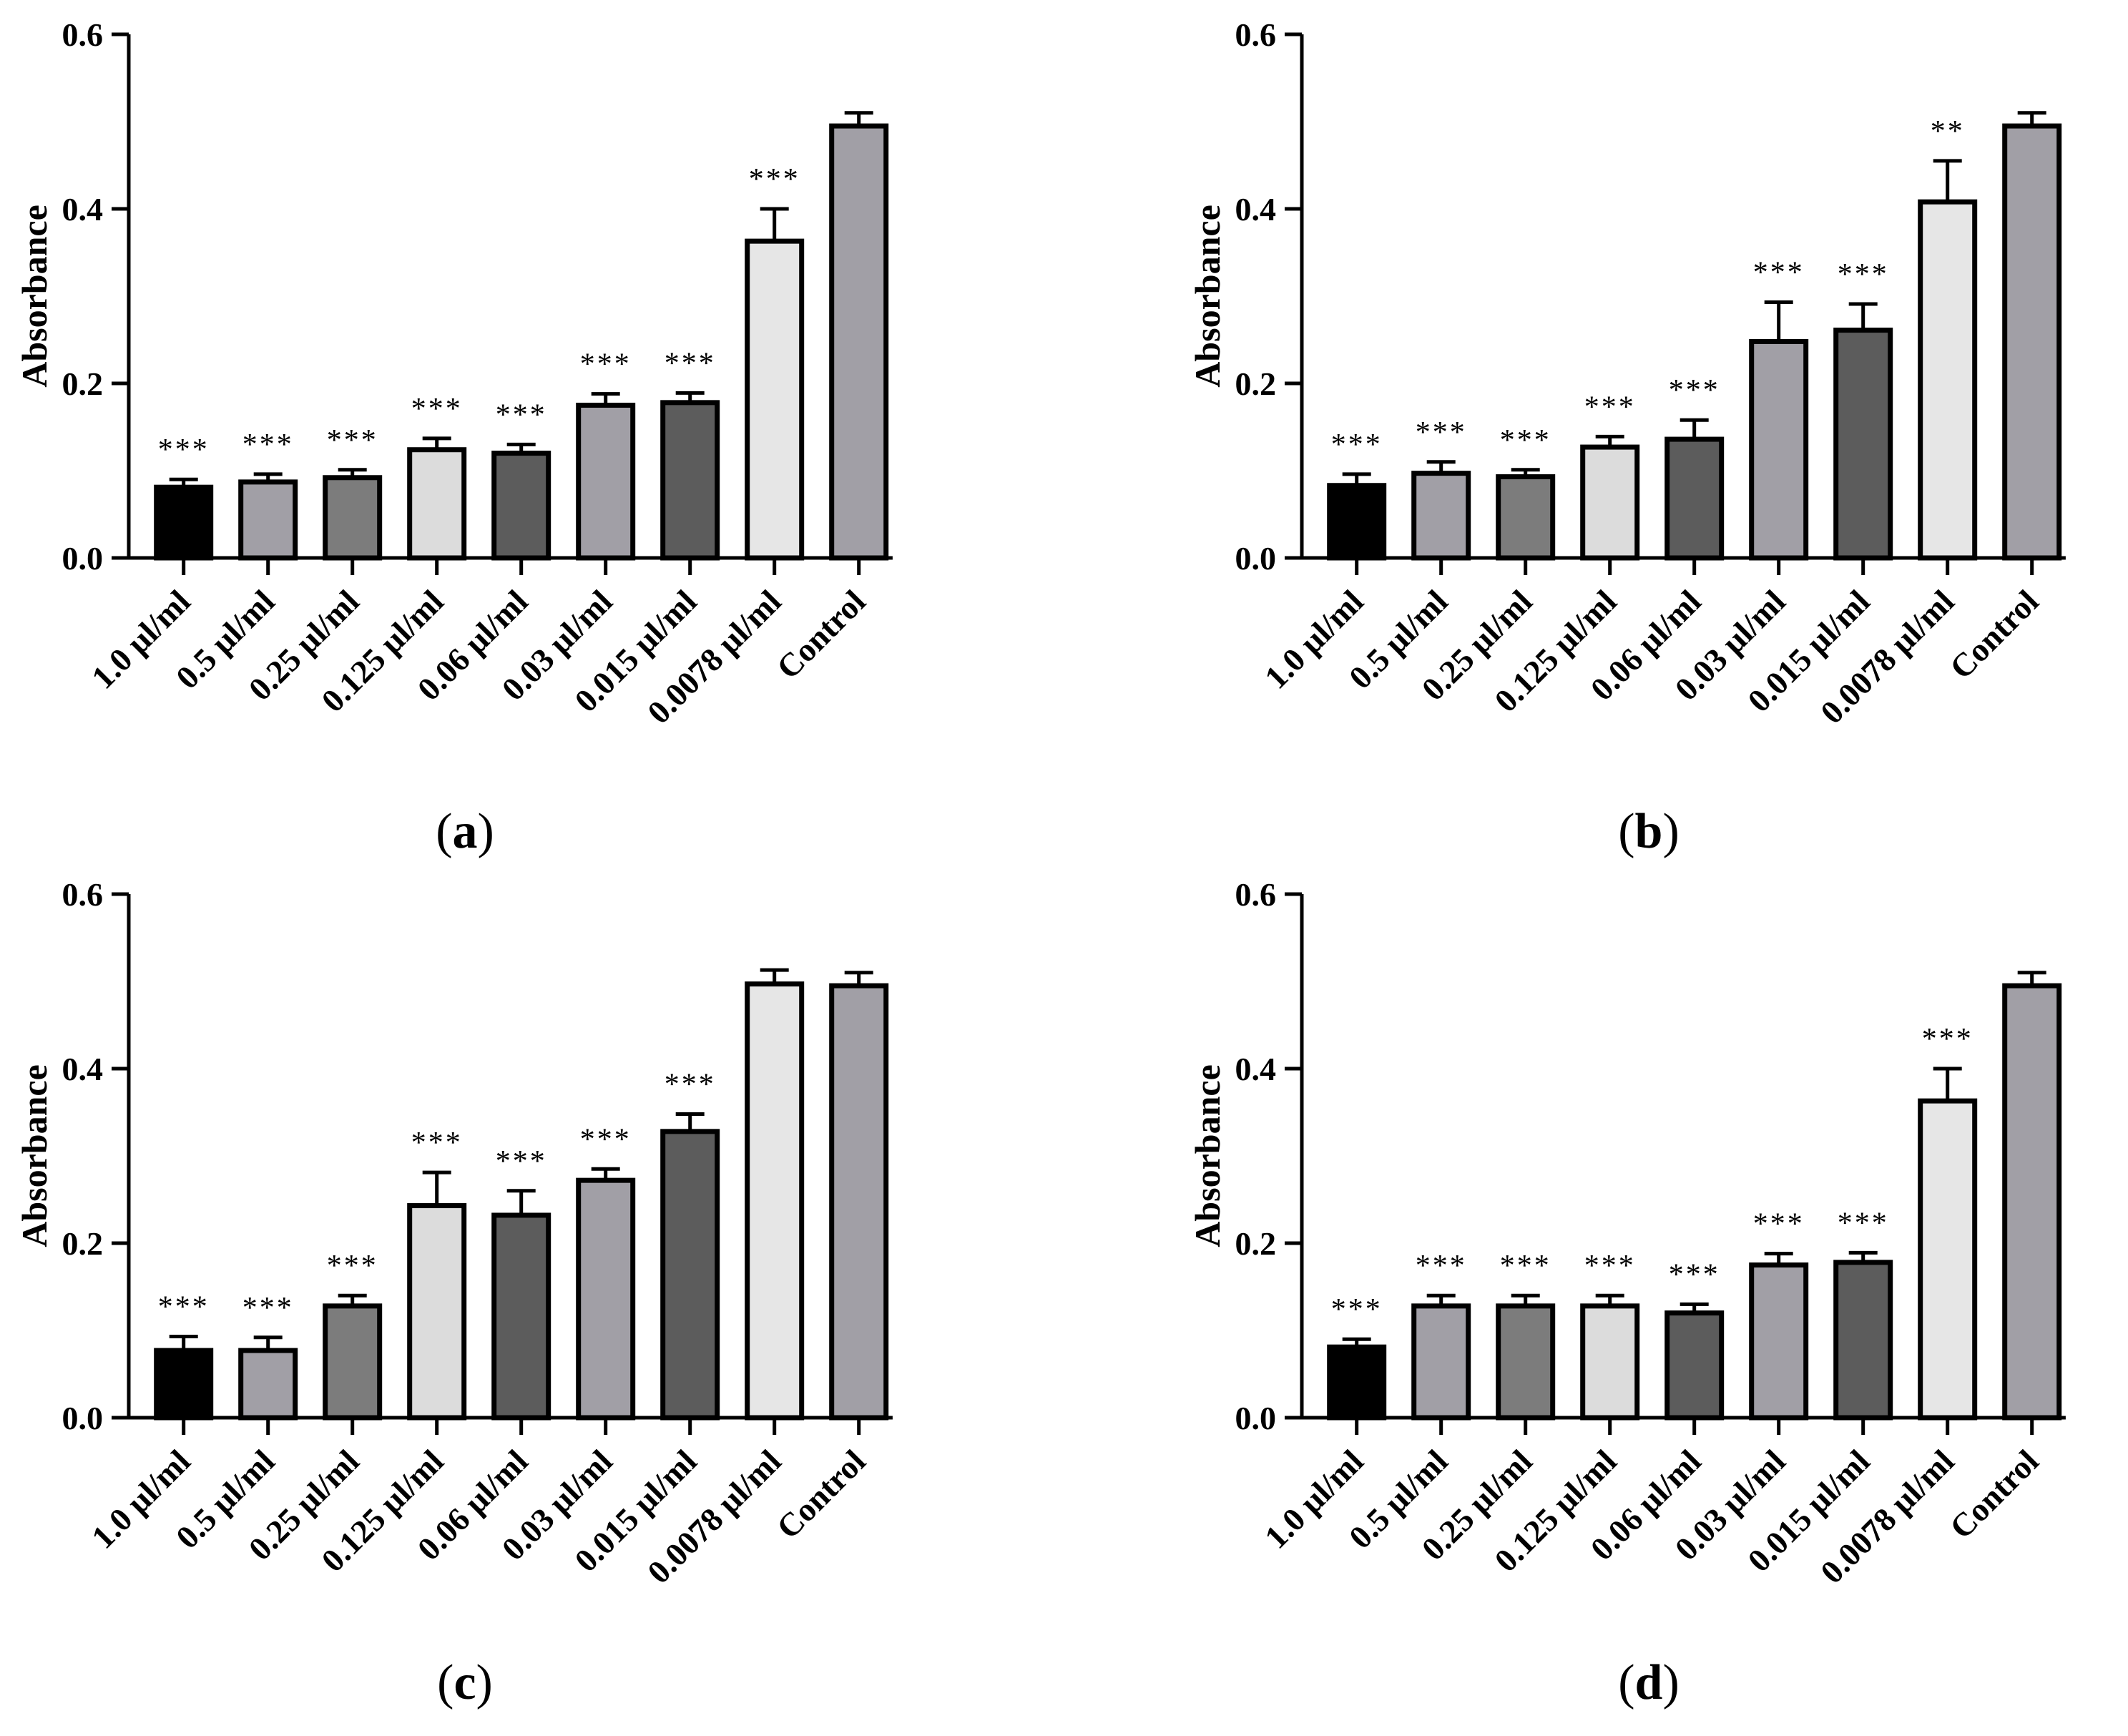  What do you see at coordinates (1649, 831) in the screenshot?
I see `panel-label: (b)` at bounding box center [1649, 831].